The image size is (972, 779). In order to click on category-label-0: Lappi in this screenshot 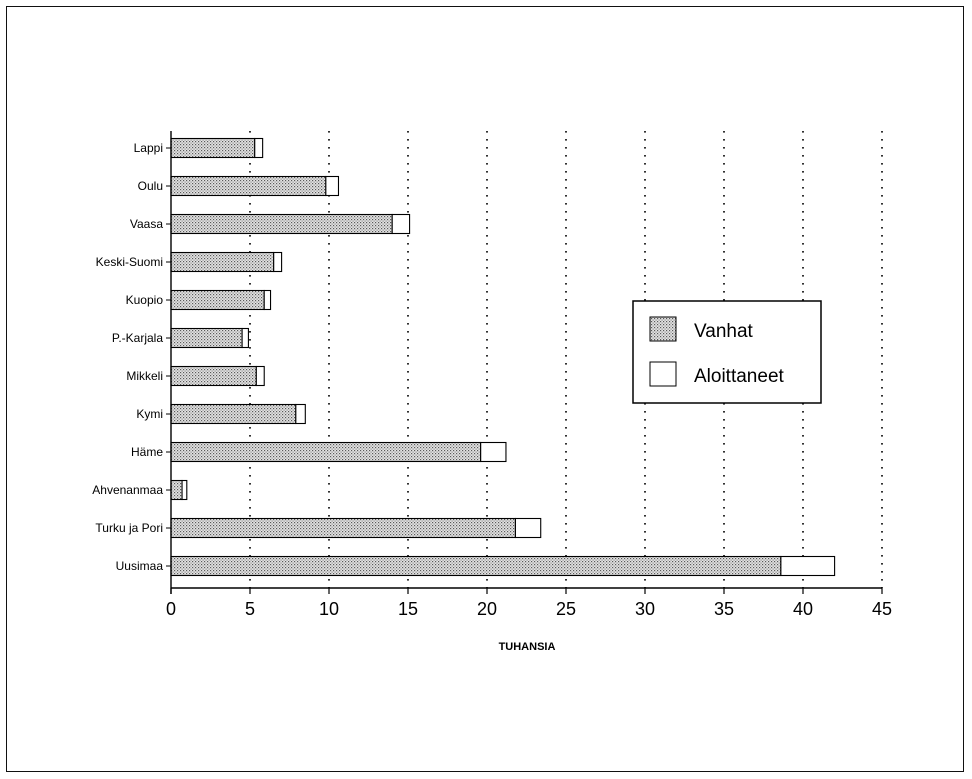, I will do `click(148, 148)`.